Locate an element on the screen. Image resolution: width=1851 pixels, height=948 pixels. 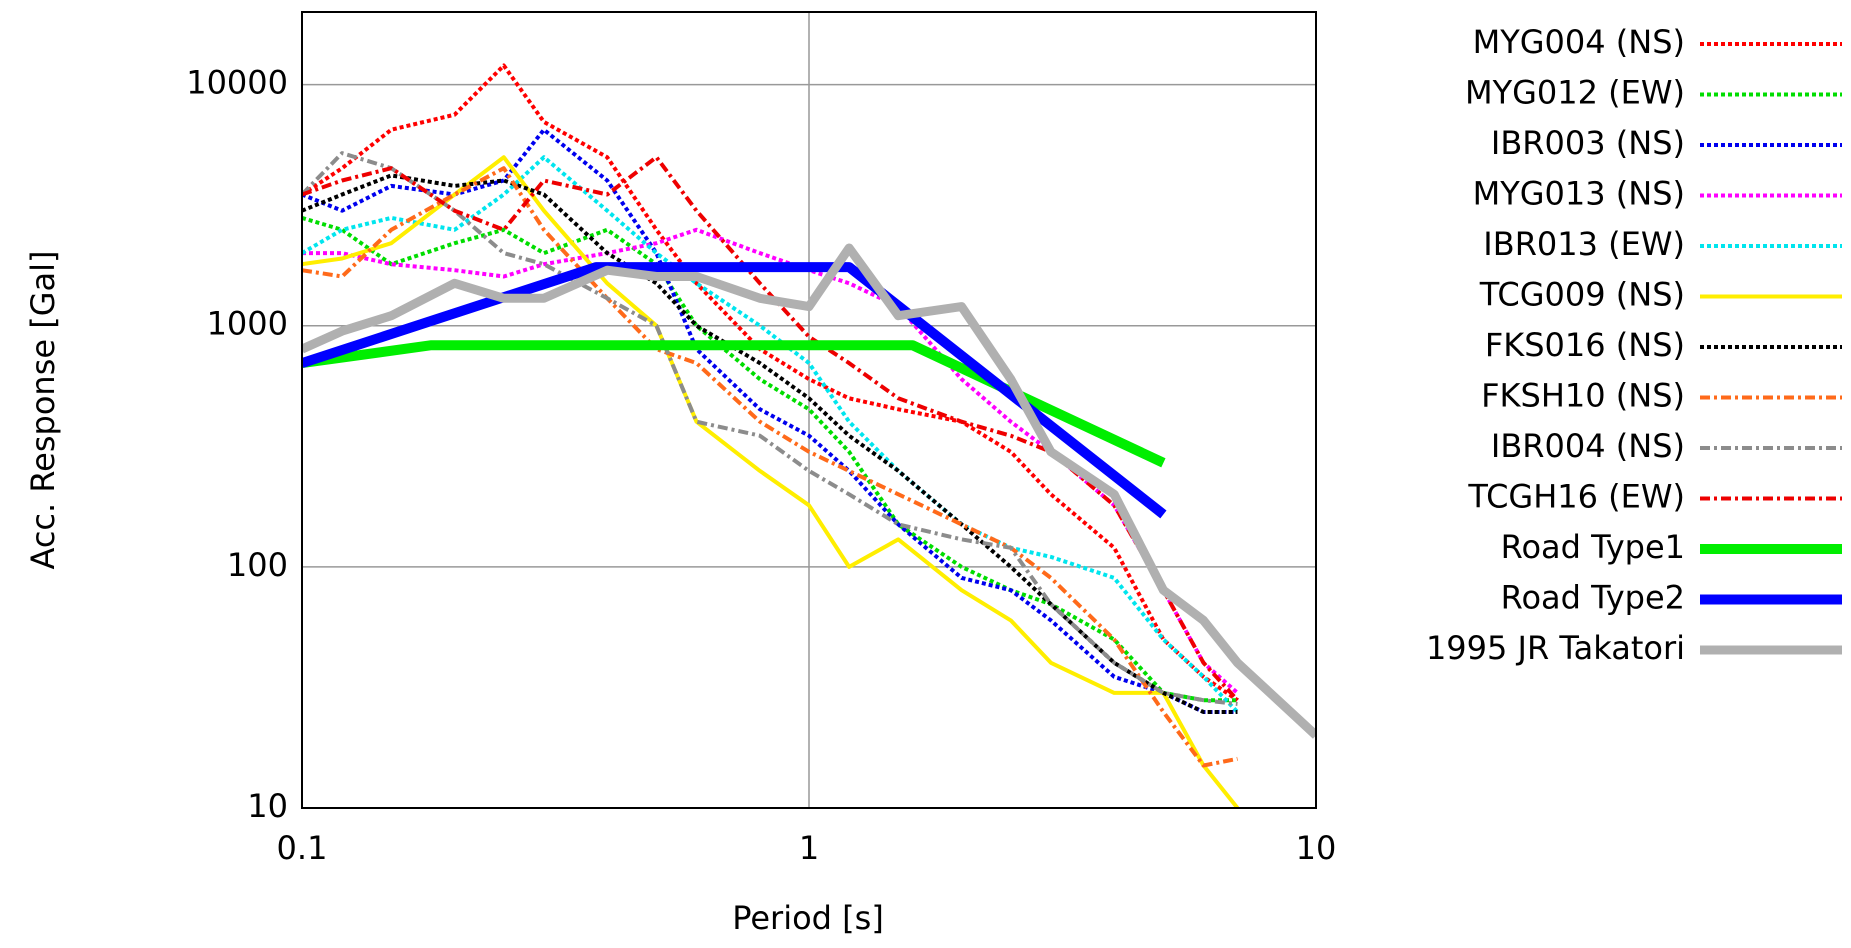
legend-label: TCG009 (NS) is located at coordinates (1582, 295).